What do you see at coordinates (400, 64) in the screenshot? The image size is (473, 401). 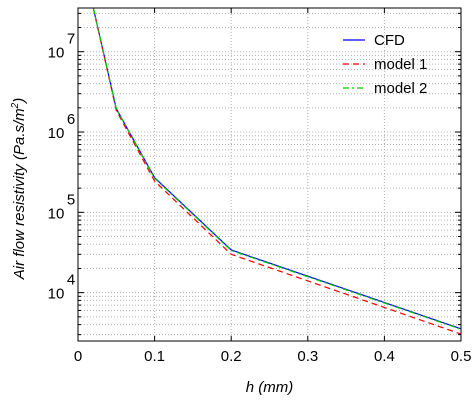 I see `legend-label: model 1` at bounding box center [400, 64].